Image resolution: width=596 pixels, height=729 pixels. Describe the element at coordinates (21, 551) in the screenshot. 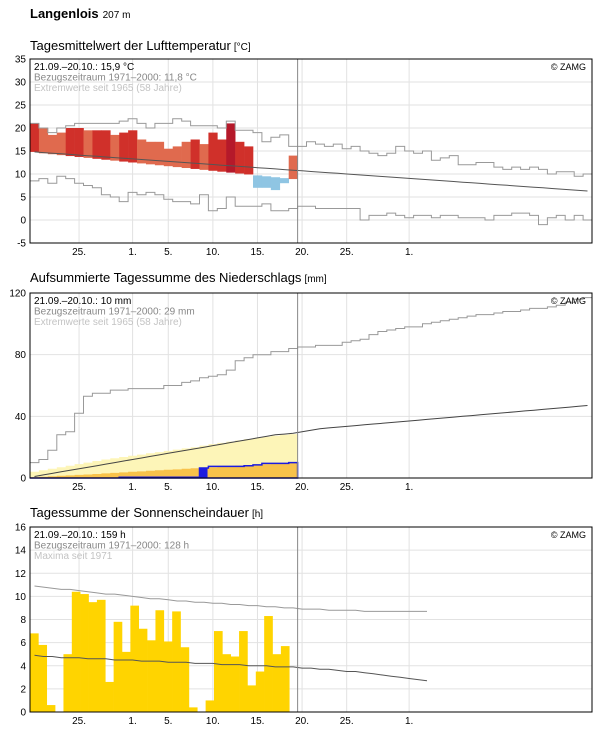

I see `y-tick-label: 14` at that location.